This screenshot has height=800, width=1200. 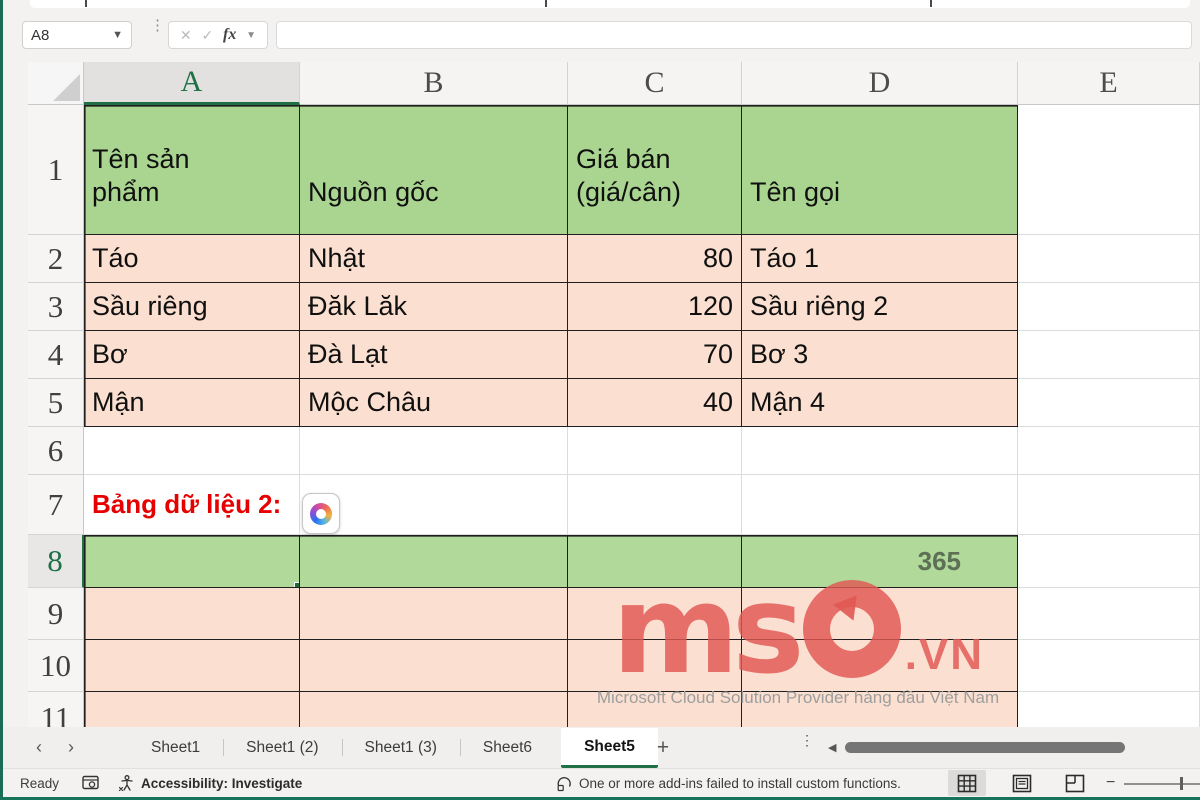 I want to click on row-header-9: 9, so click(x=56, y=614).